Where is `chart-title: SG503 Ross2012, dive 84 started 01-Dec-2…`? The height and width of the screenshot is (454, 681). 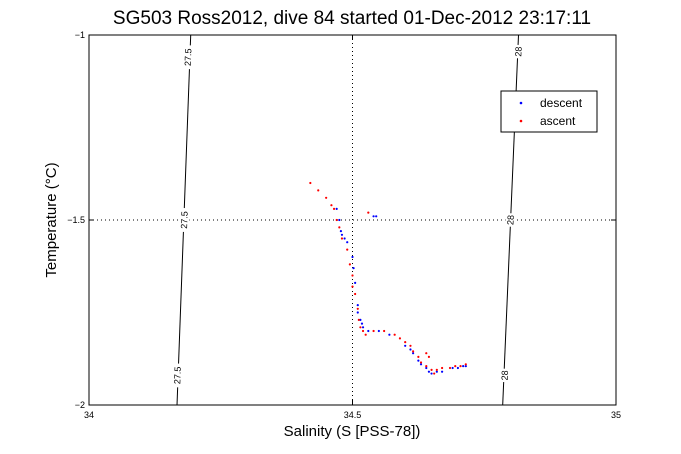 chart-title: SG503 Ross2012, dive 84 started 01-Dec-2… is located at coordinates (352, 18).